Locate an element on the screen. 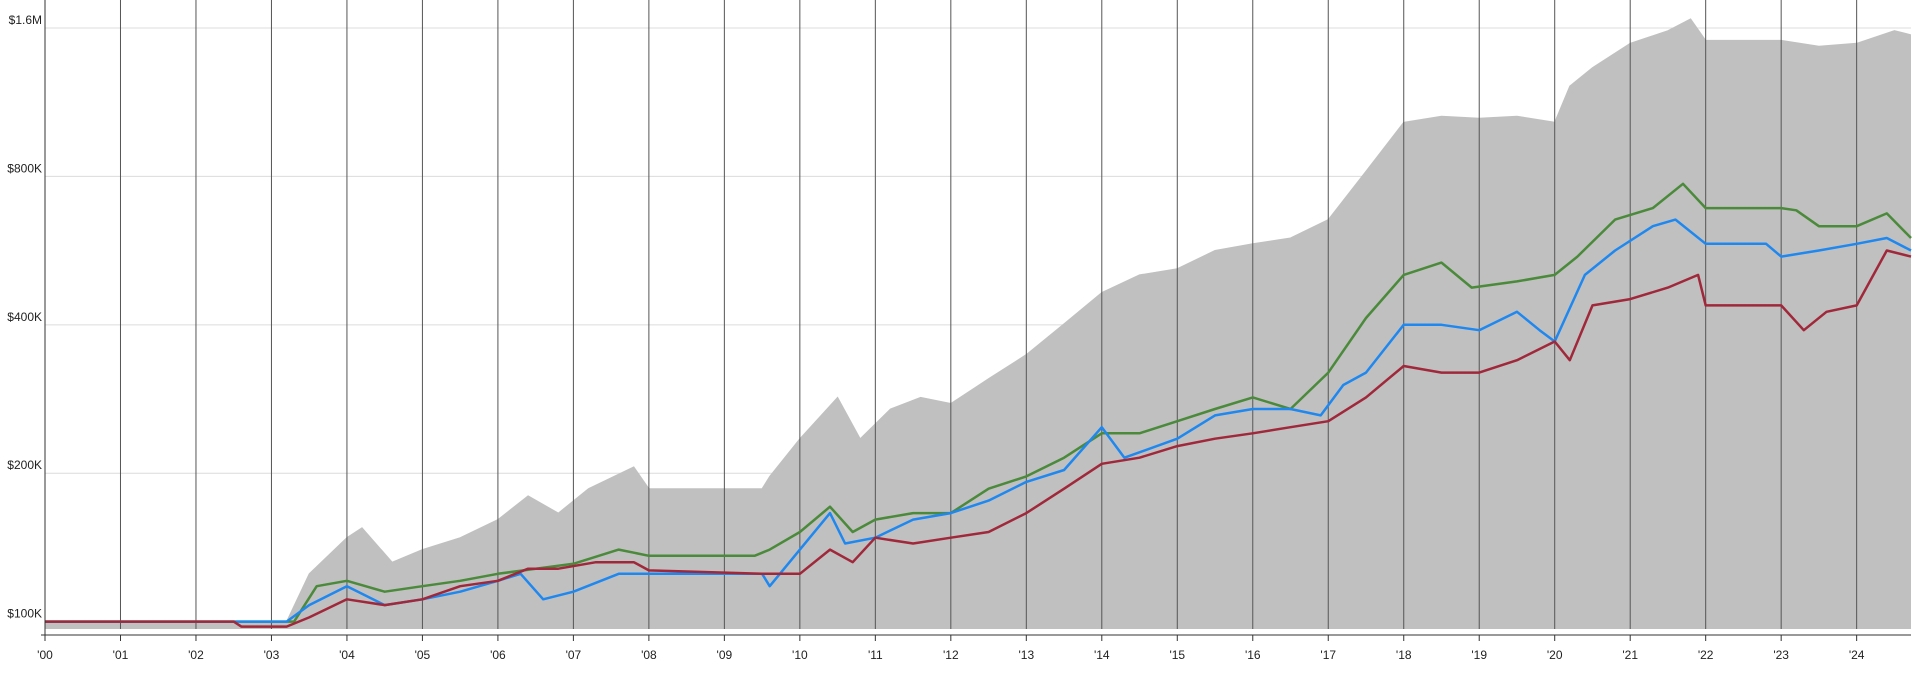 This screenshot has height=675, width=1915. x-tick-label: '17 is located at coordinates (1328, 655).